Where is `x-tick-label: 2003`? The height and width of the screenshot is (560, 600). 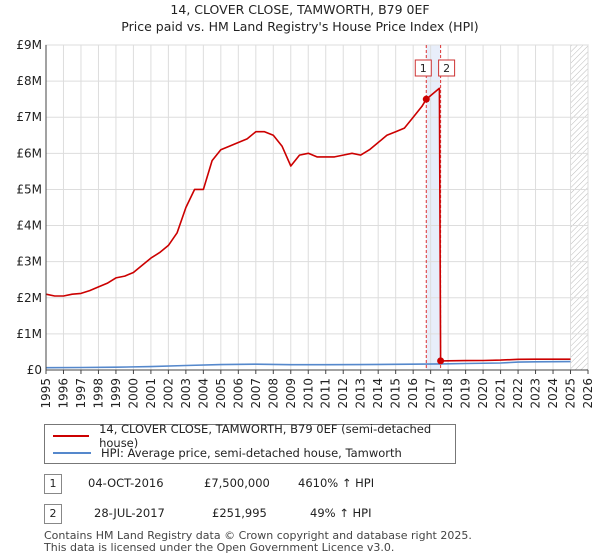
x-tick-label: 2003 is located at coordinates (186, 393).